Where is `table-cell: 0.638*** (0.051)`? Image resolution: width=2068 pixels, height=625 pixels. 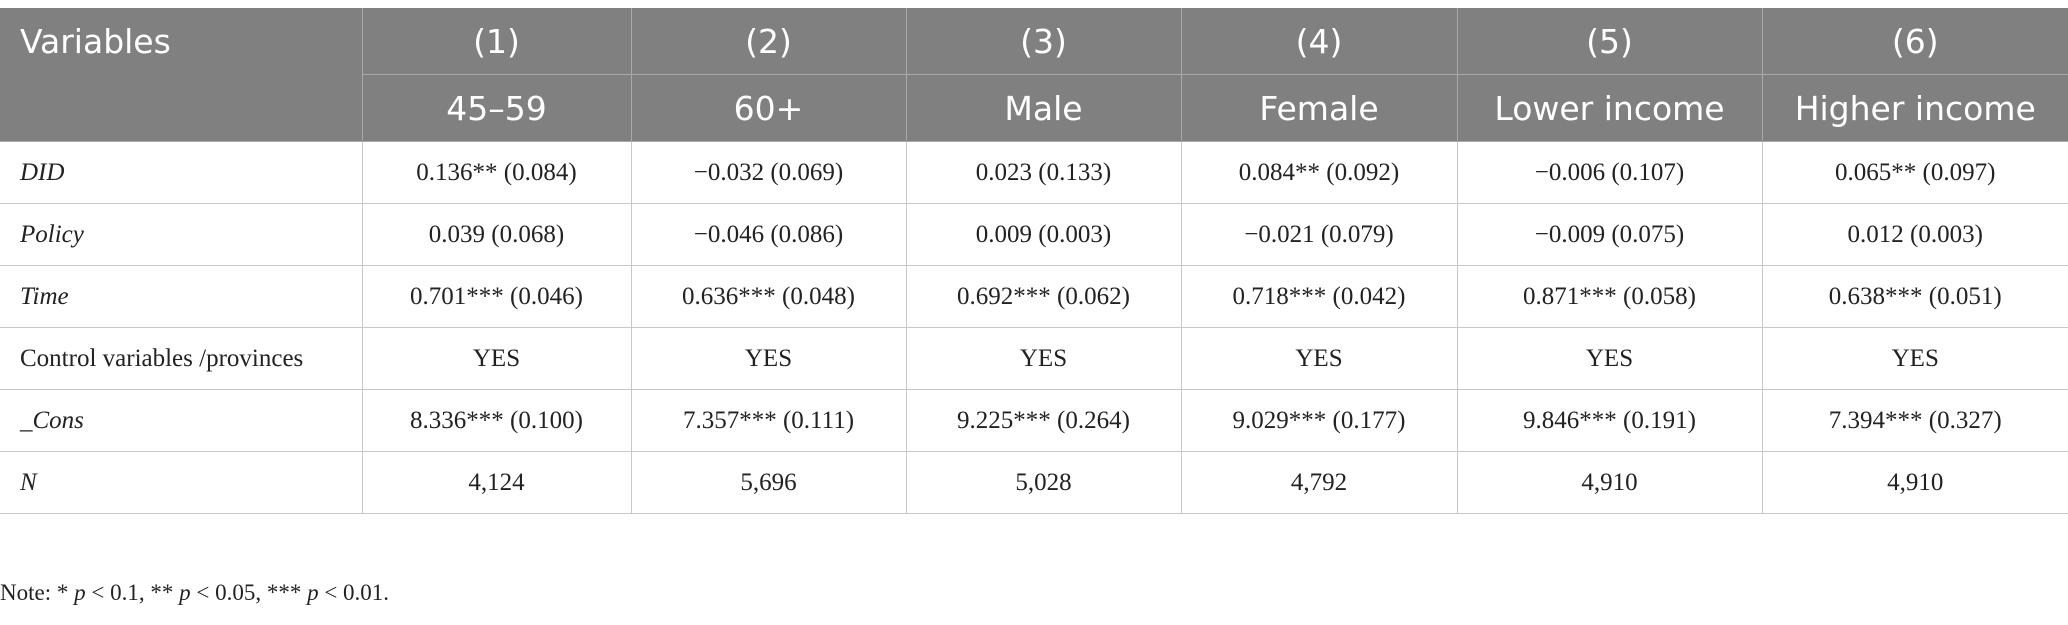 table-cell: 0.638*** (0.051) is located at coordinates (1915, 296).